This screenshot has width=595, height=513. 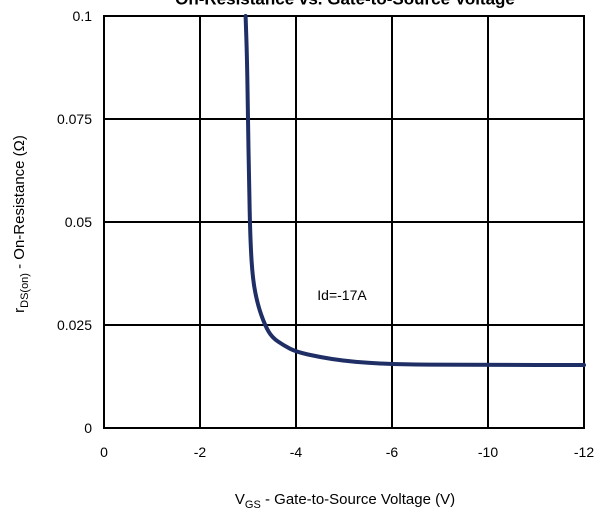 I want to click on y-axis-title: rDS(on) - On-Resistance (Ω), so click(x=21, y=224).